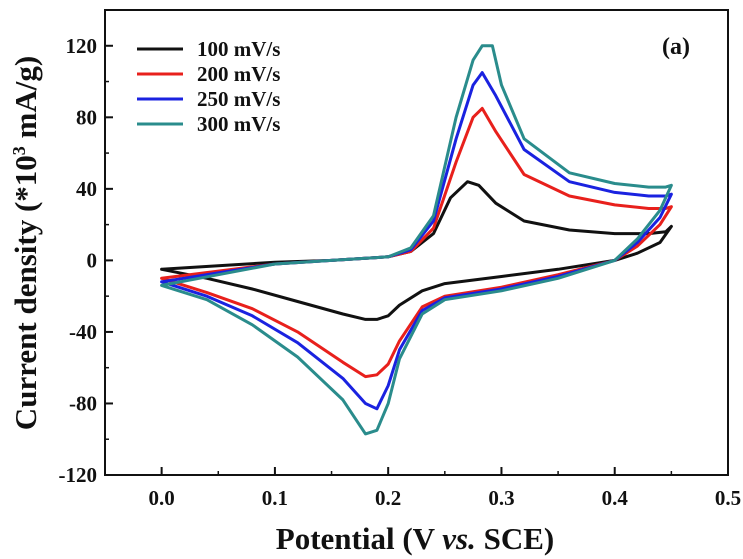 Image resolution: width=743 pixels, height=559 pixels. I want to click on y-axis-label-pre: Current density (*10, so click(25, 292).